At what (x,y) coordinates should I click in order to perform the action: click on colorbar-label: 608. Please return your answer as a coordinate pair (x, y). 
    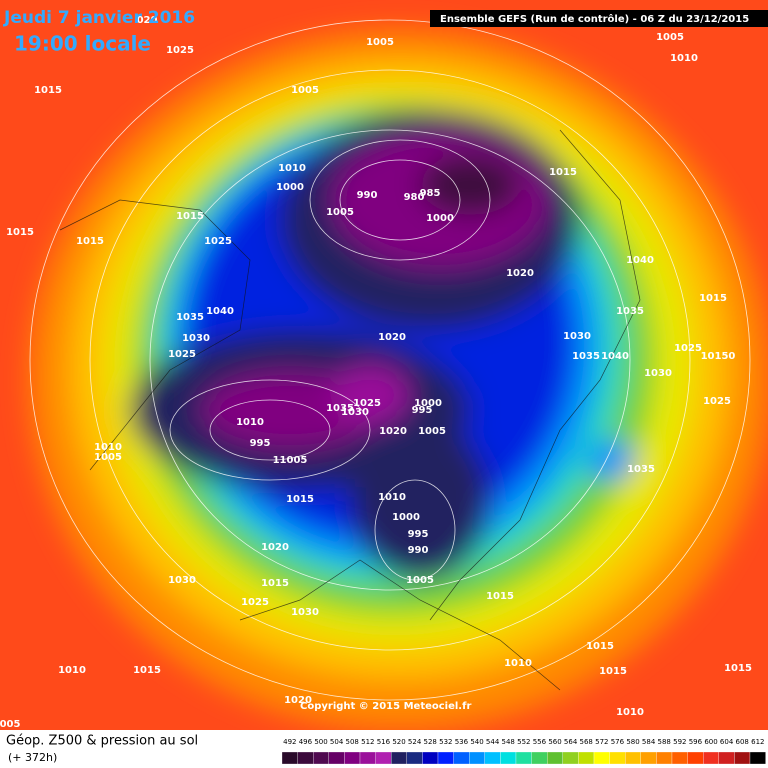
    Looking at the image, I should click on (742, 742).